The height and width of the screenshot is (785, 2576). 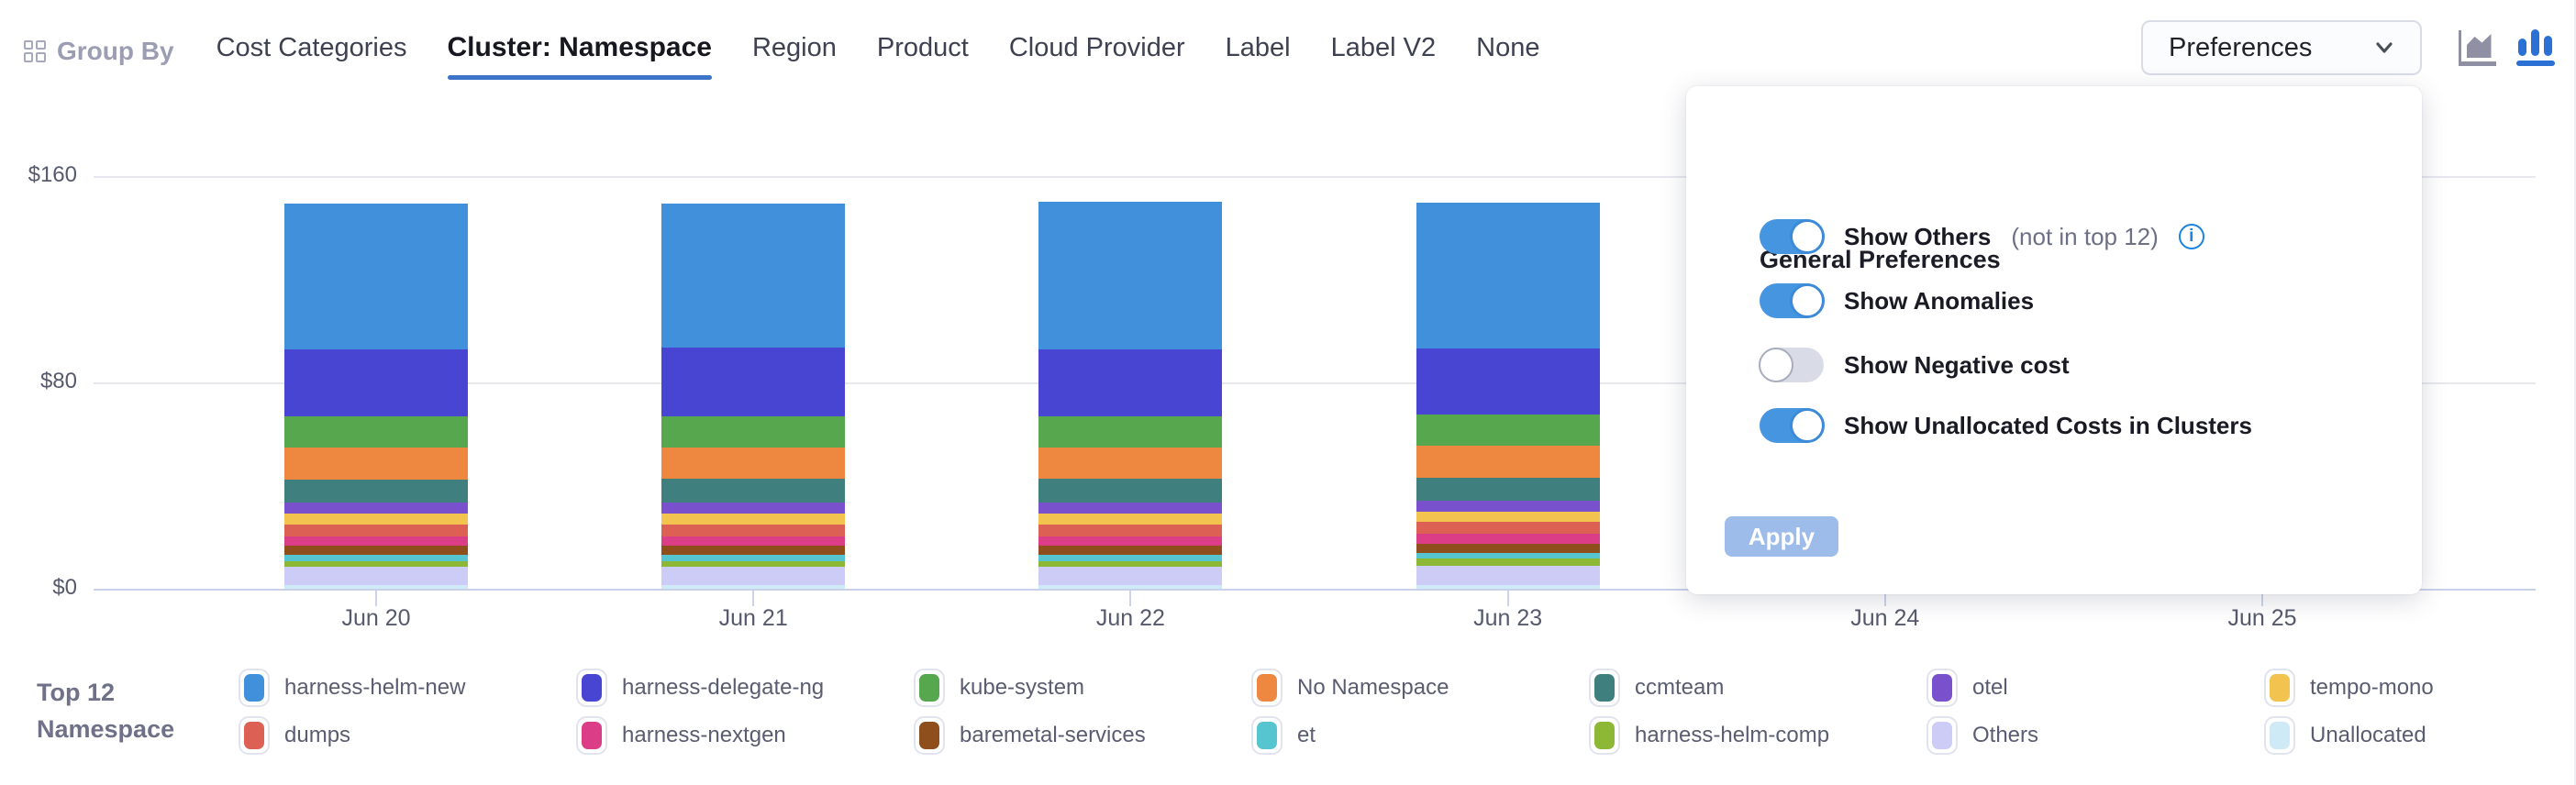 What do you see at coordinates (681, 735) in the screenshot?
I see `legend-item-harness-nextgen: harness-nextgen` at bounding box center [681, 735].